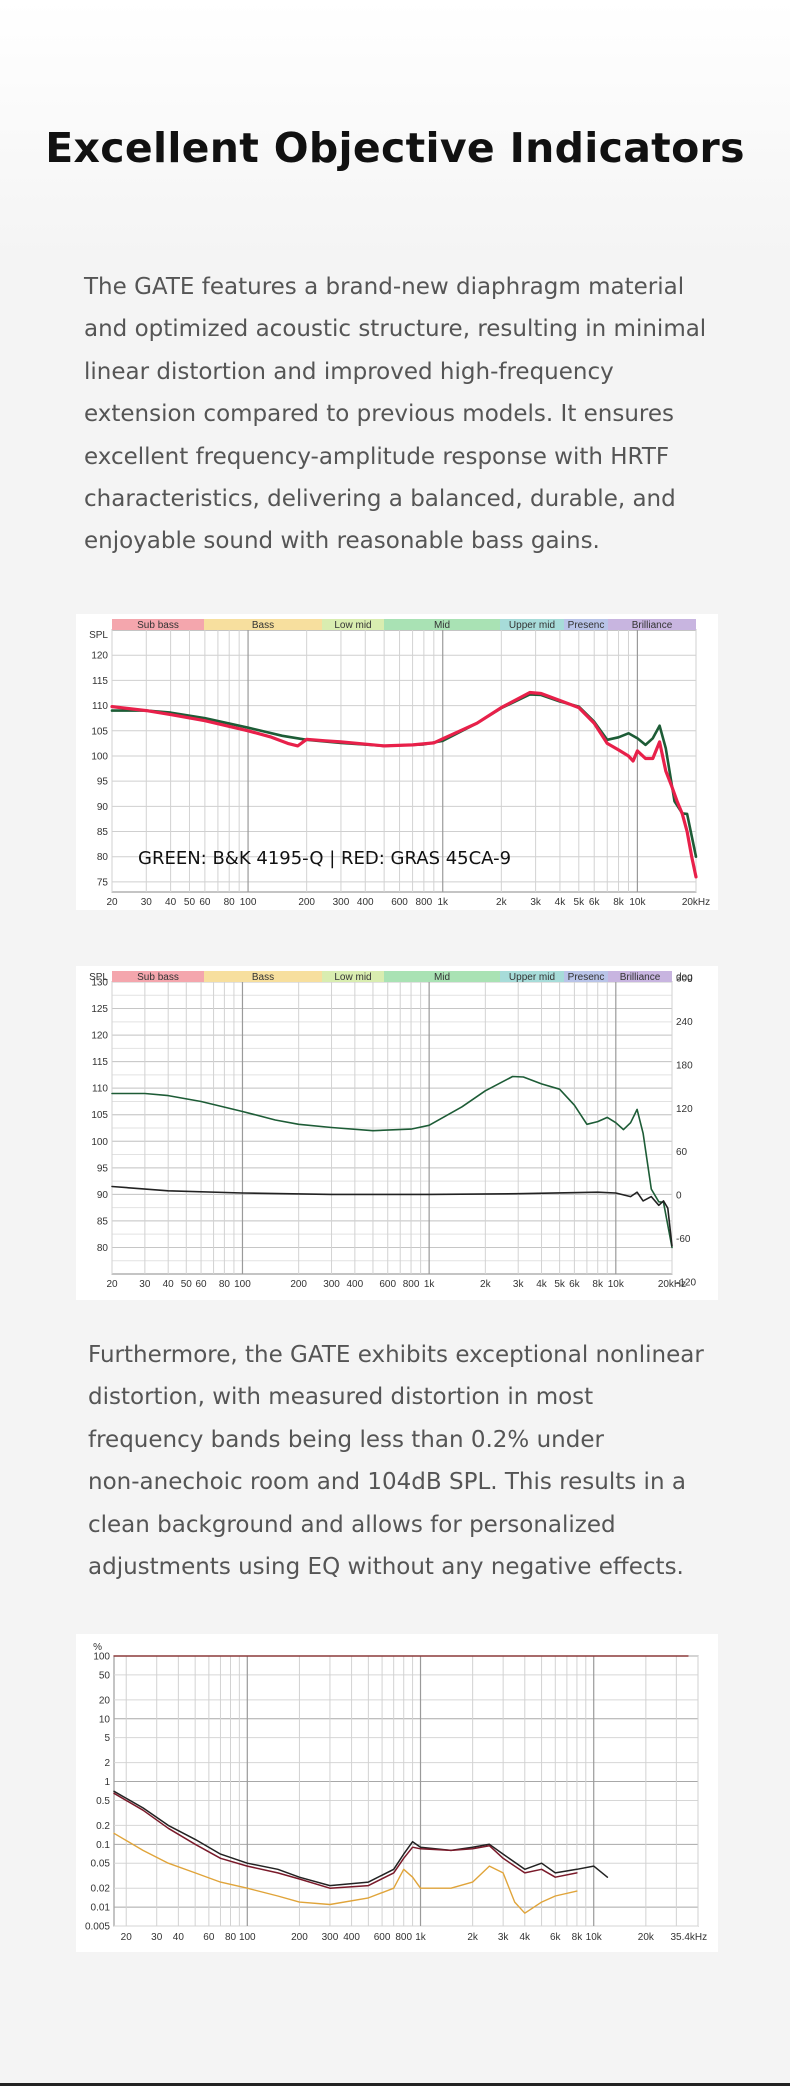 The image size is (790, 2086). What do you see at coordinates (103, 882) in the screenshot?
I see `y-tick-label: 75` at bounding box center [103, 882].